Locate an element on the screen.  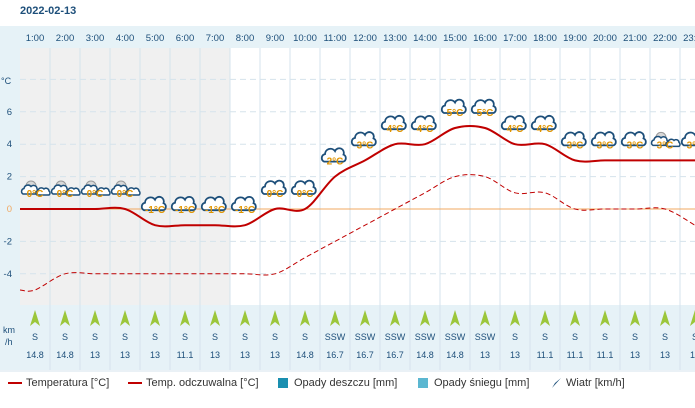
hour-label: 1:00 is located at coordinates (35, 38).